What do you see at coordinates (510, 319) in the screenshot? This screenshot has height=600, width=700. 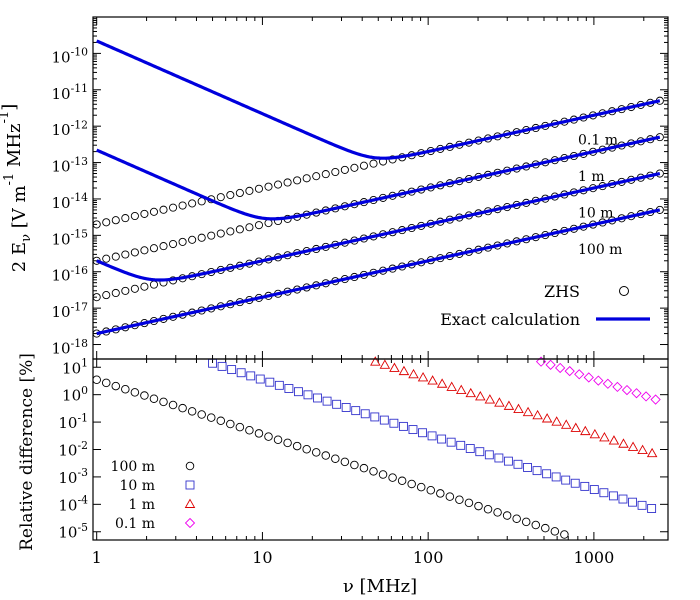 I see `legend-label-exact: Exact calculation` at bounding box center [510, 319].